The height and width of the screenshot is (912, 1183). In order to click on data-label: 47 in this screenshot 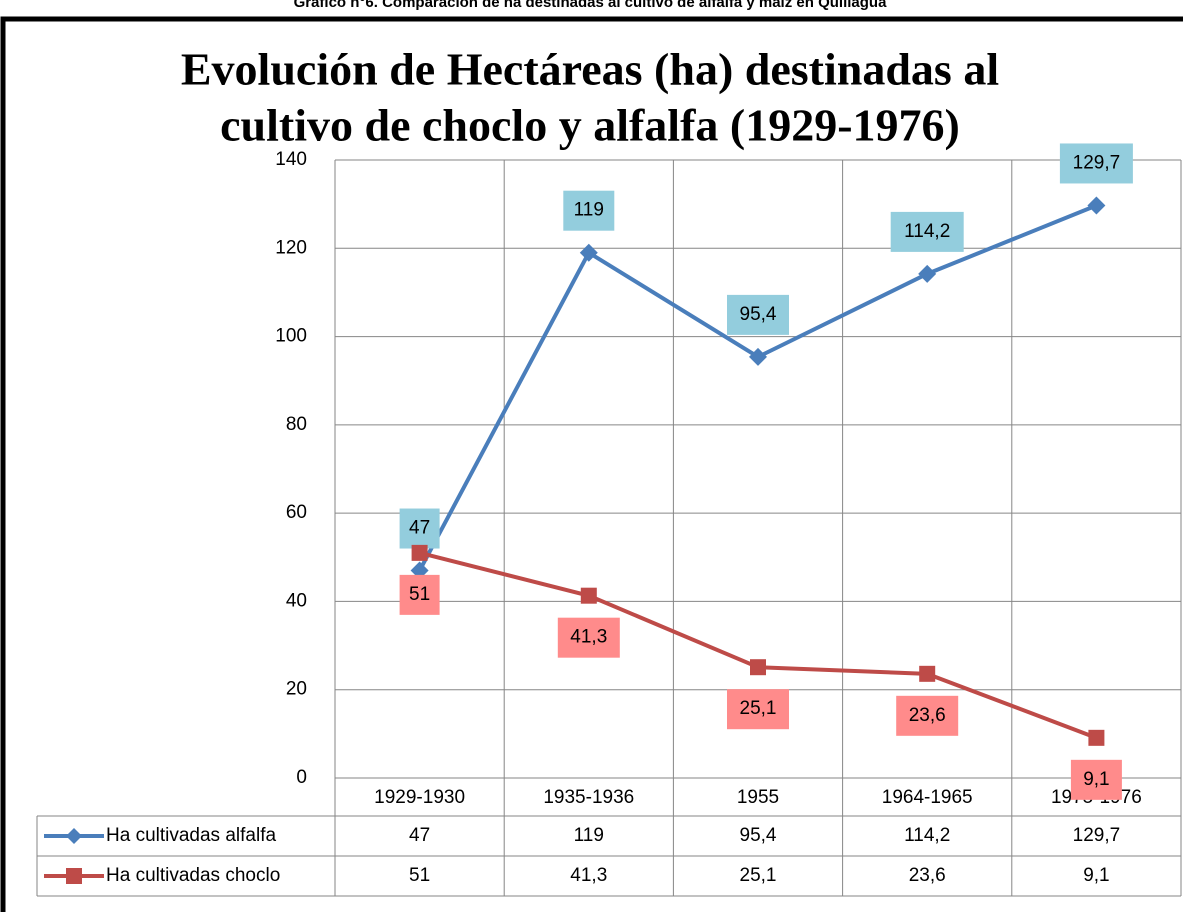, I will do `click(419, 528)`.